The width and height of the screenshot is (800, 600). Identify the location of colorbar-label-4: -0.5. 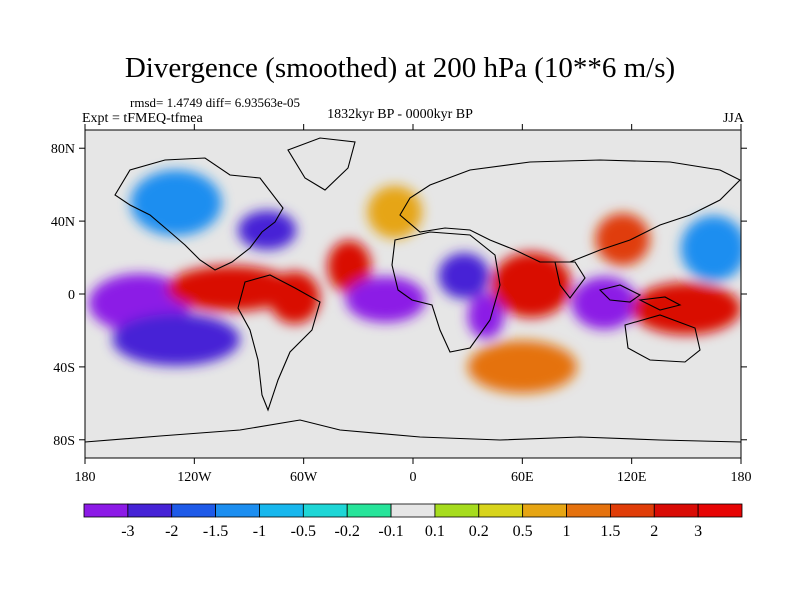
(303, 531).